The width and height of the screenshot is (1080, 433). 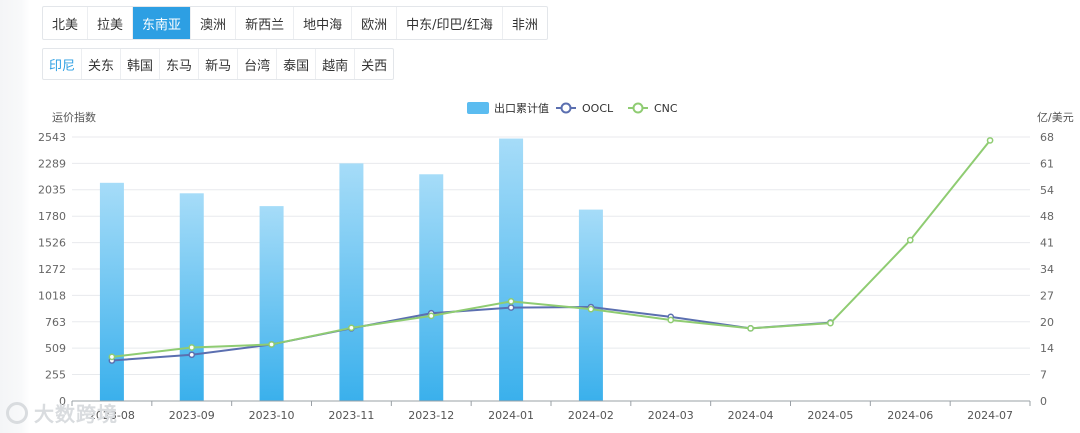 What do you see at coordinates (52, 190) in the screenshot?
I see `y-tick-label: 2035` at bounding box center [52, 190].